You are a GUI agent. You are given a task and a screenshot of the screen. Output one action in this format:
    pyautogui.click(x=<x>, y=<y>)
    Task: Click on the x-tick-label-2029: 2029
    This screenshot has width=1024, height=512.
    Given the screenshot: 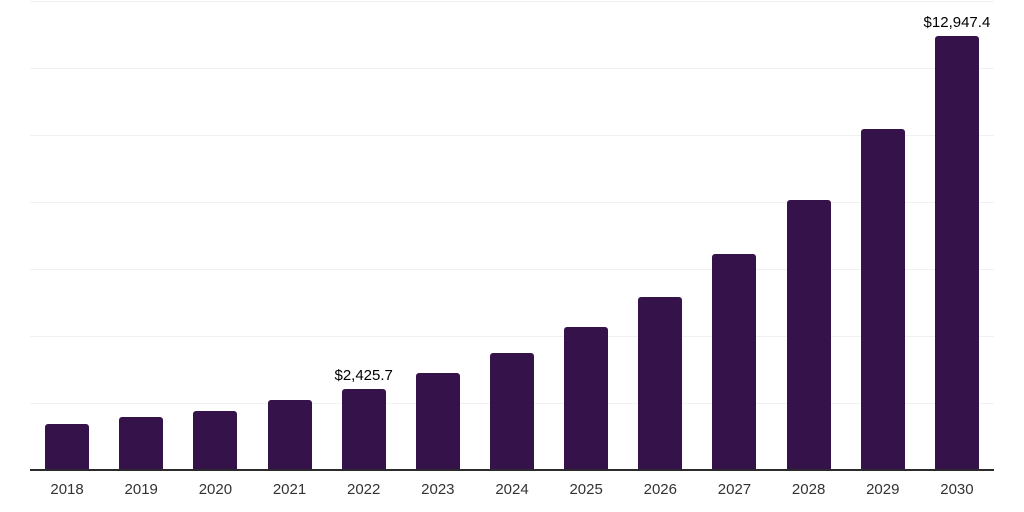 What is the action you would take?
    pyautogui.click(x=883, y=489)
    